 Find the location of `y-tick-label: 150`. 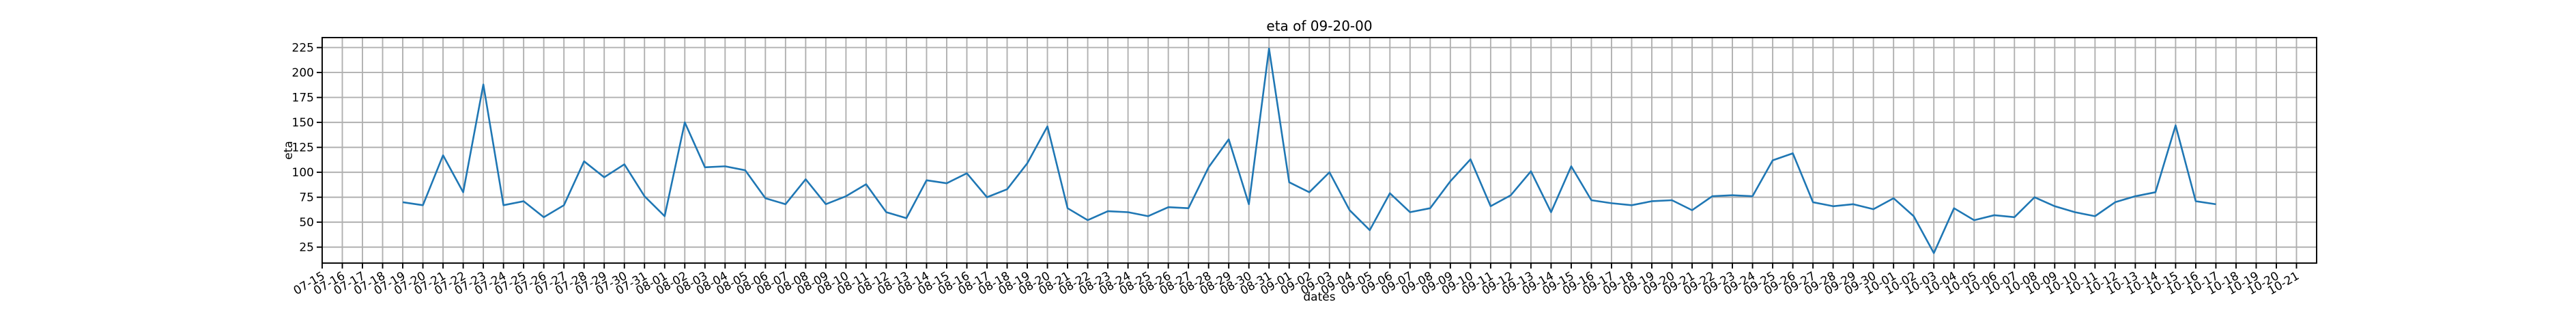

y-tick-label: 150 is located at coordinates (303, 123).